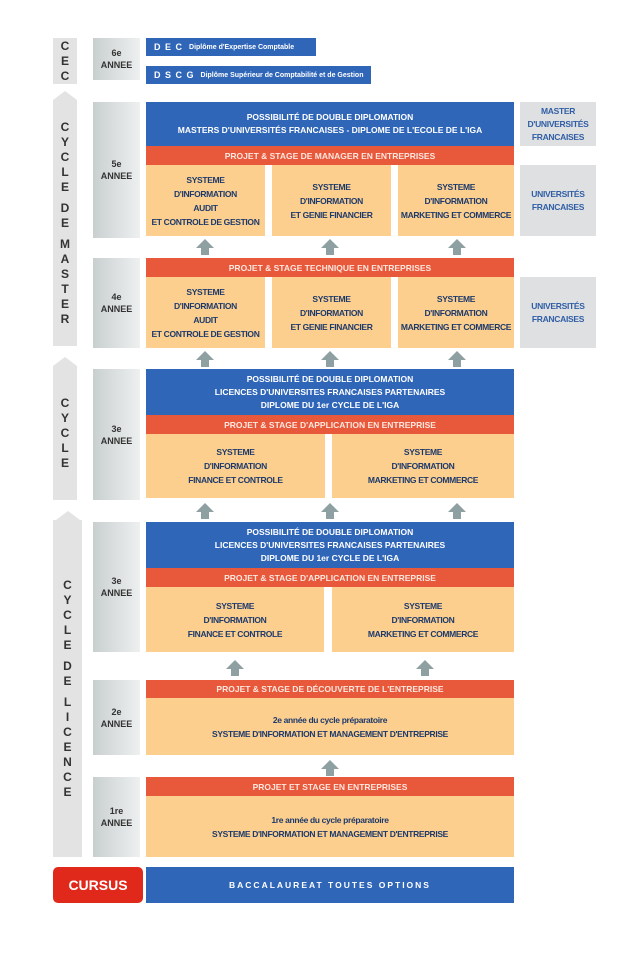  I want to click on text-line: D'UNIVERSITÉS, so click(558, 123).